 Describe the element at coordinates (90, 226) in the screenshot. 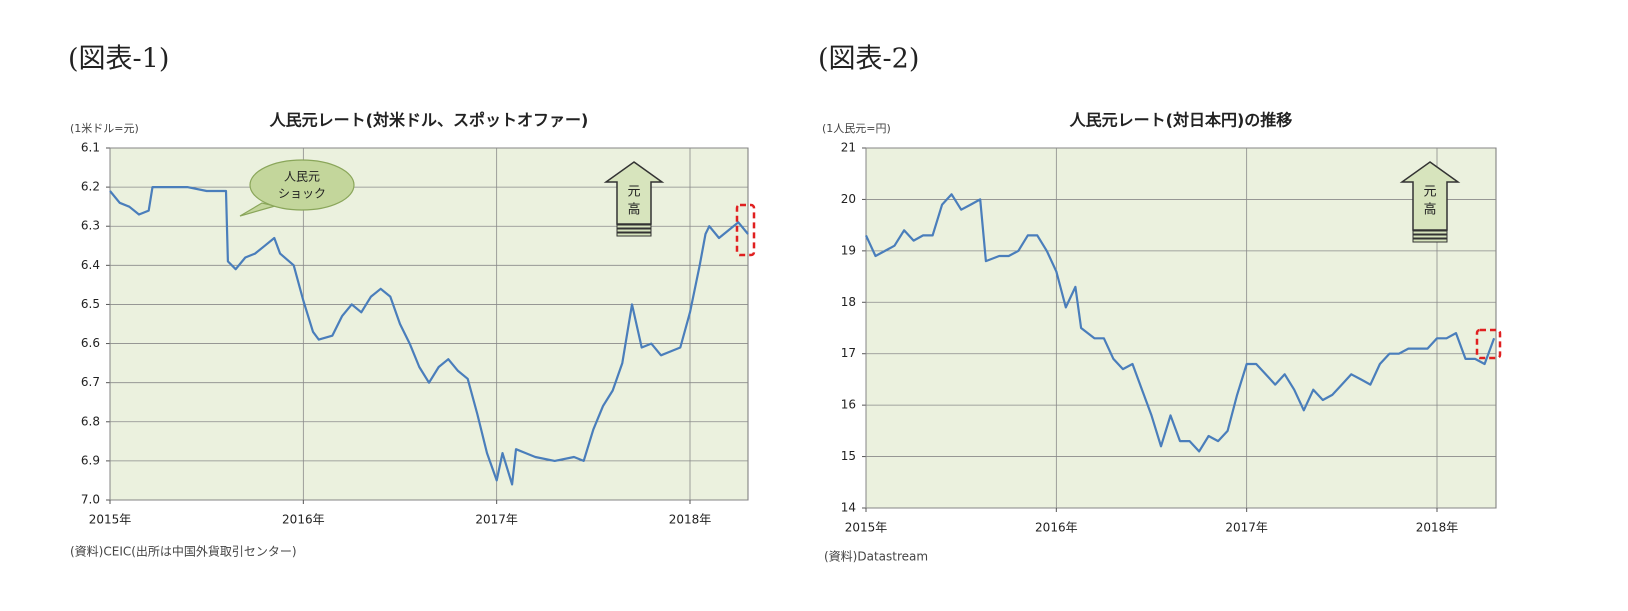

I see `y-tick-label: 6.3` at that location.